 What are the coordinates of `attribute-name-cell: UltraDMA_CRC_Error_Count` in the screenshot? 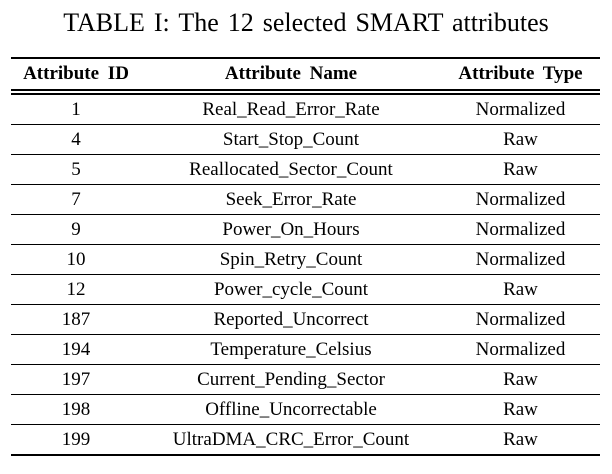 It's located at (291, 439).